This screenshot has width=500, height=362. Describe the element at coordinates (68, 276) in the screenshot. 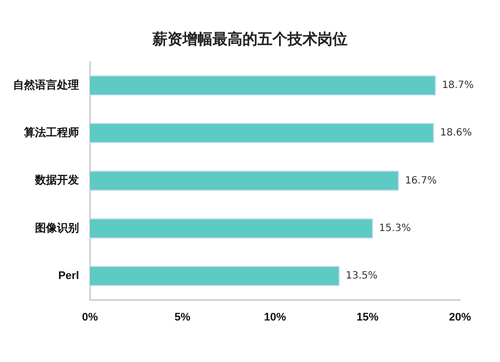

I see `y-tick-label: Perl` at that location.